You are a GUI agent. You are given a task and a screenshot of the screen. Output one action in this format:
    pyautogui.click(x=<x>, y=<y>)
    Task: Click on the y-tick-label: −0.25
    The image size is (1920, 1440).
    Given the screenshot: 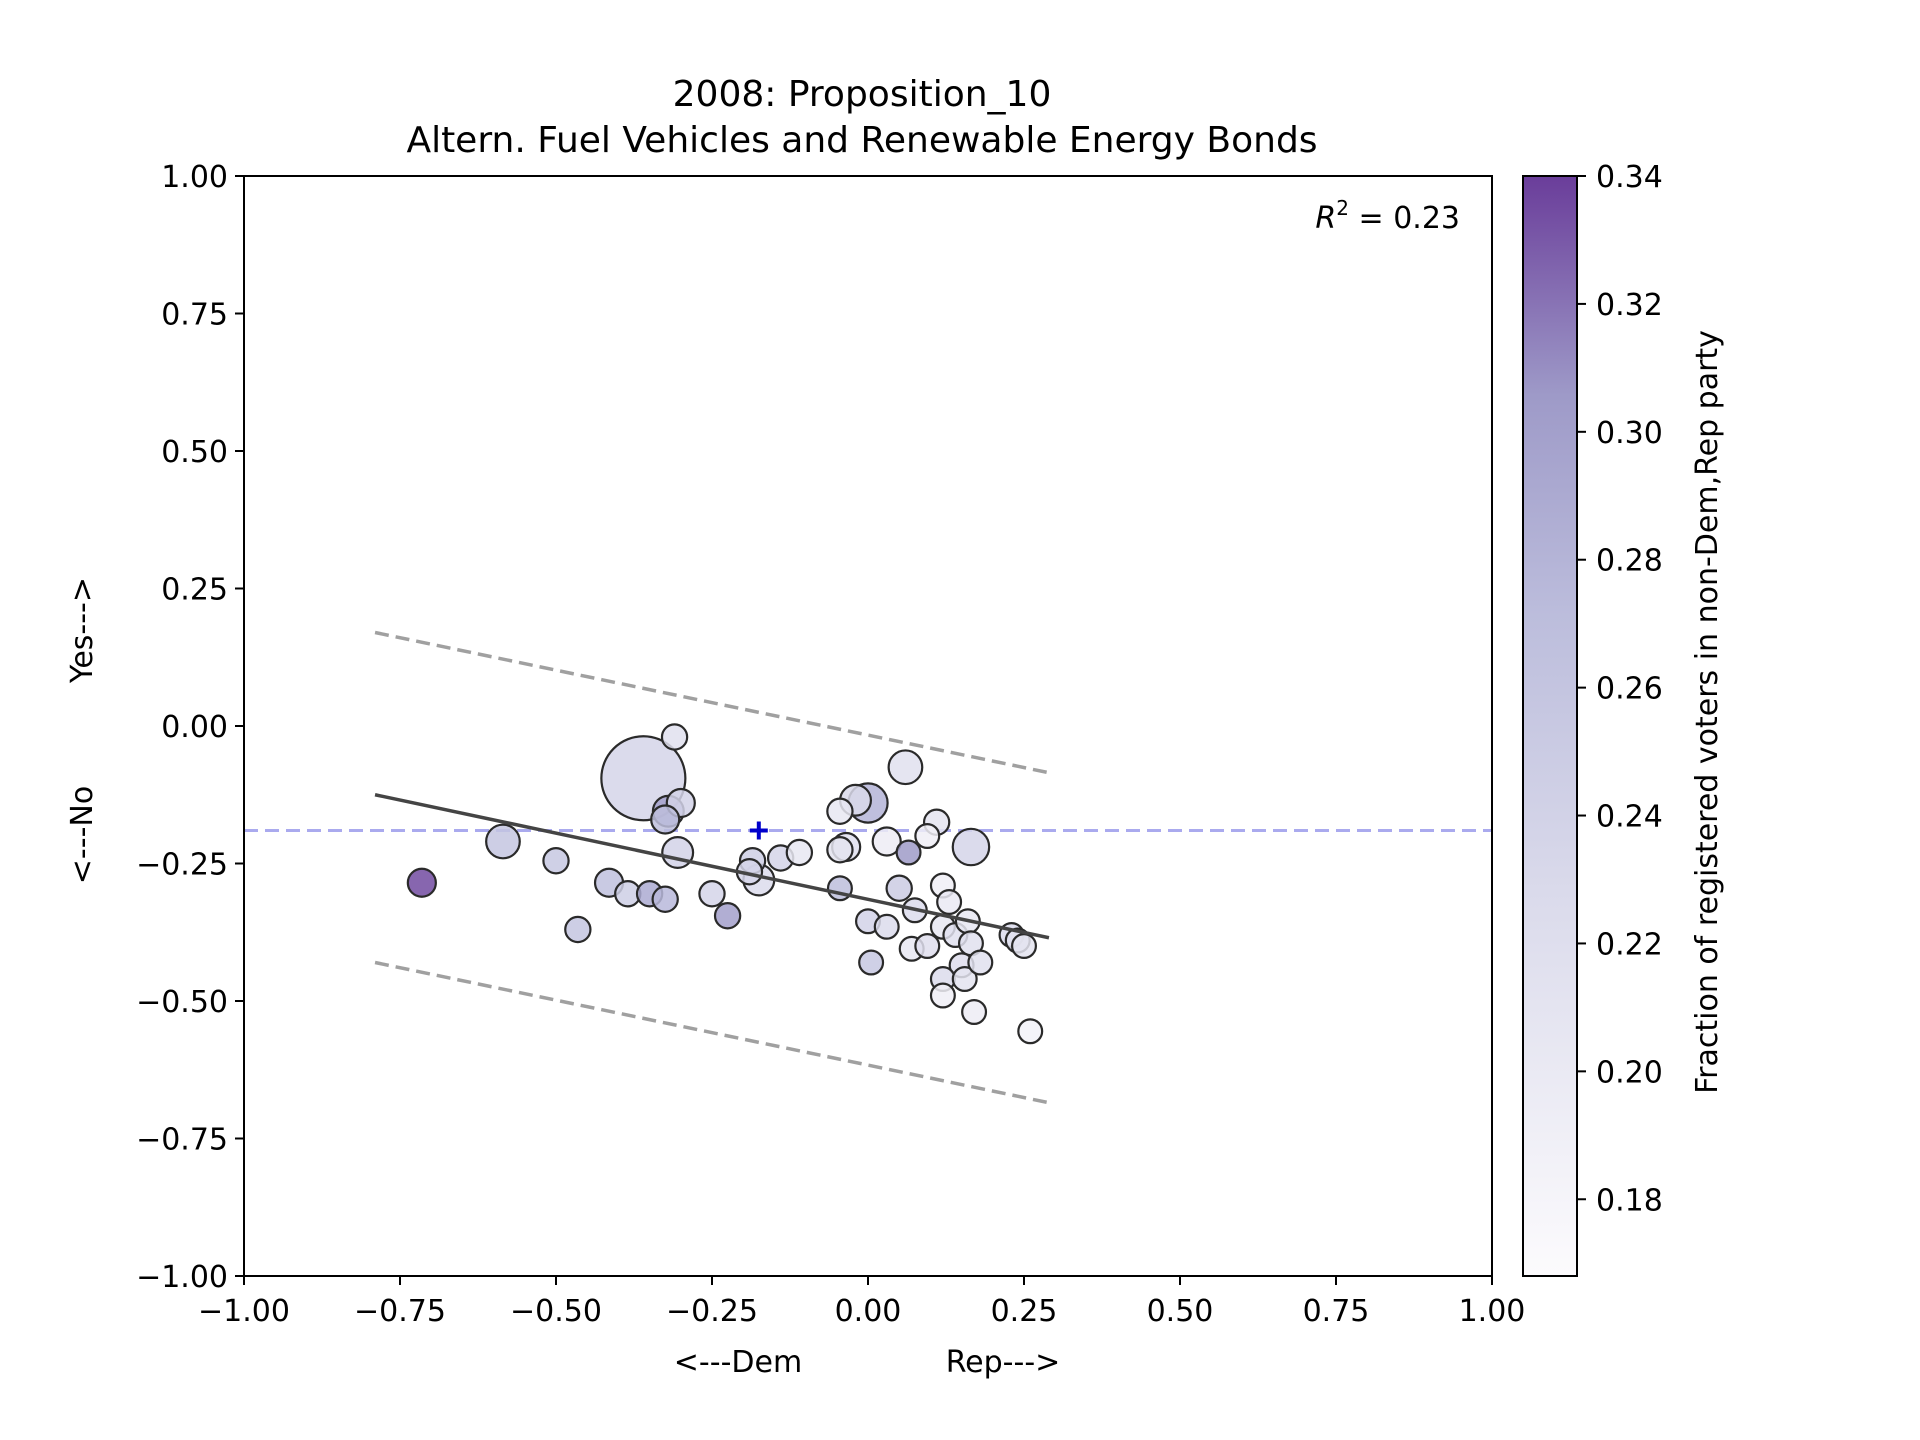 What is the action you would take?
    pyautogui.click(x=182, y=865)
    